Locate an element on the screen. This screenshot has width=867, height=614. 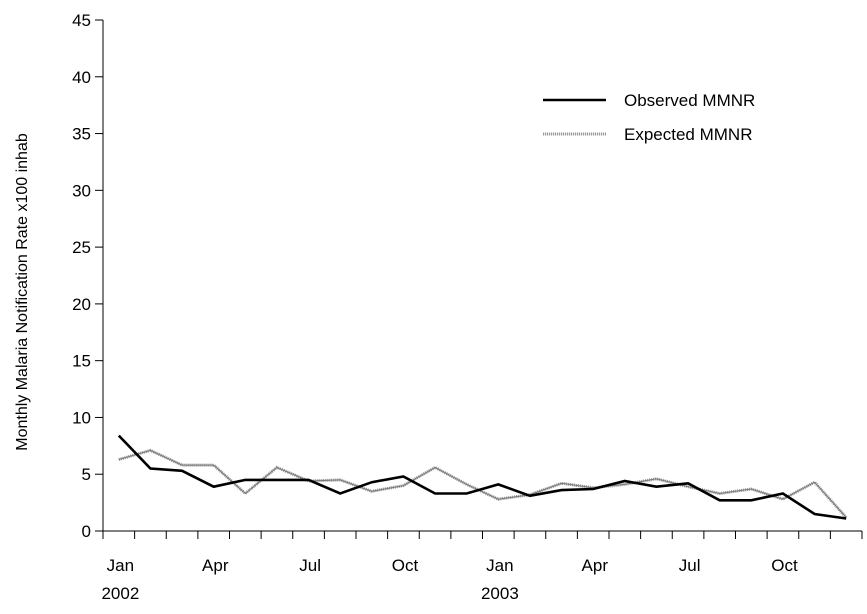
observed-mmnr-line is located at coordinates (482, 477).